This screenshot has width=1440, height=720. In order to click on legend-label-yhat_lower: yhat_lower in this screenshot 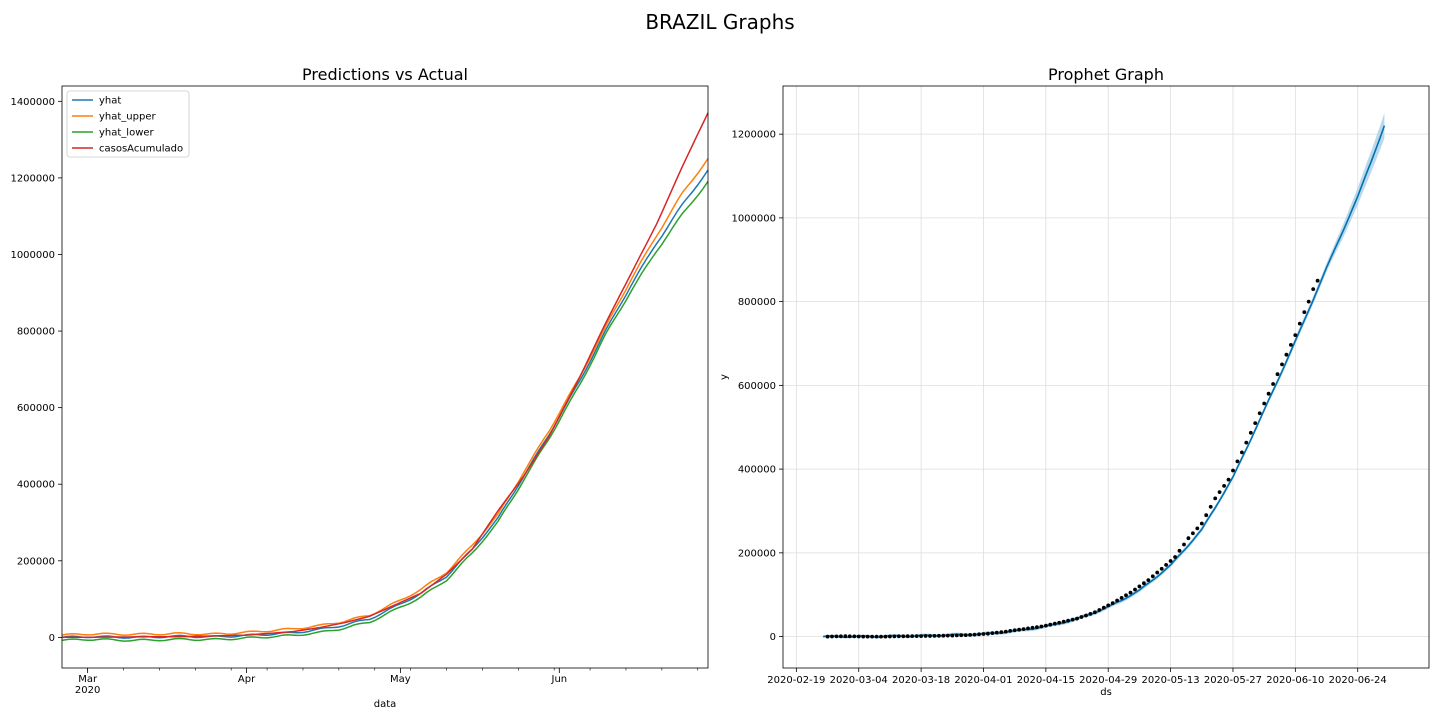, I will do `click(127, 133)`.